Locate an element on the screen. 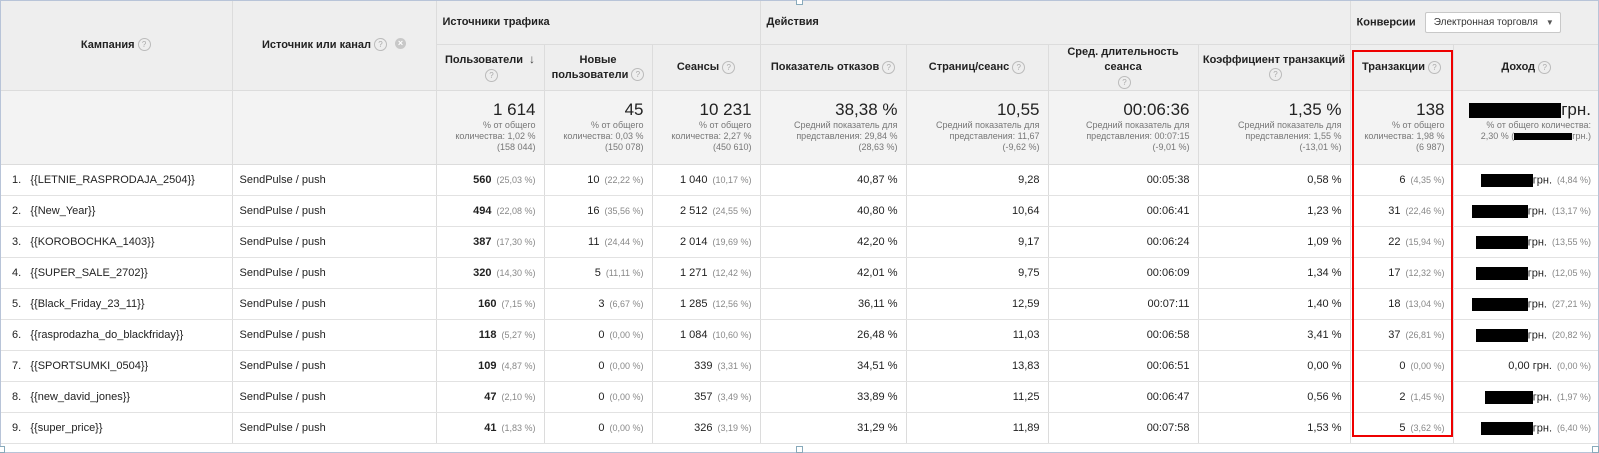  sessions-cell: 1 040 (10,17 %) is located at coordinates (706, 180).